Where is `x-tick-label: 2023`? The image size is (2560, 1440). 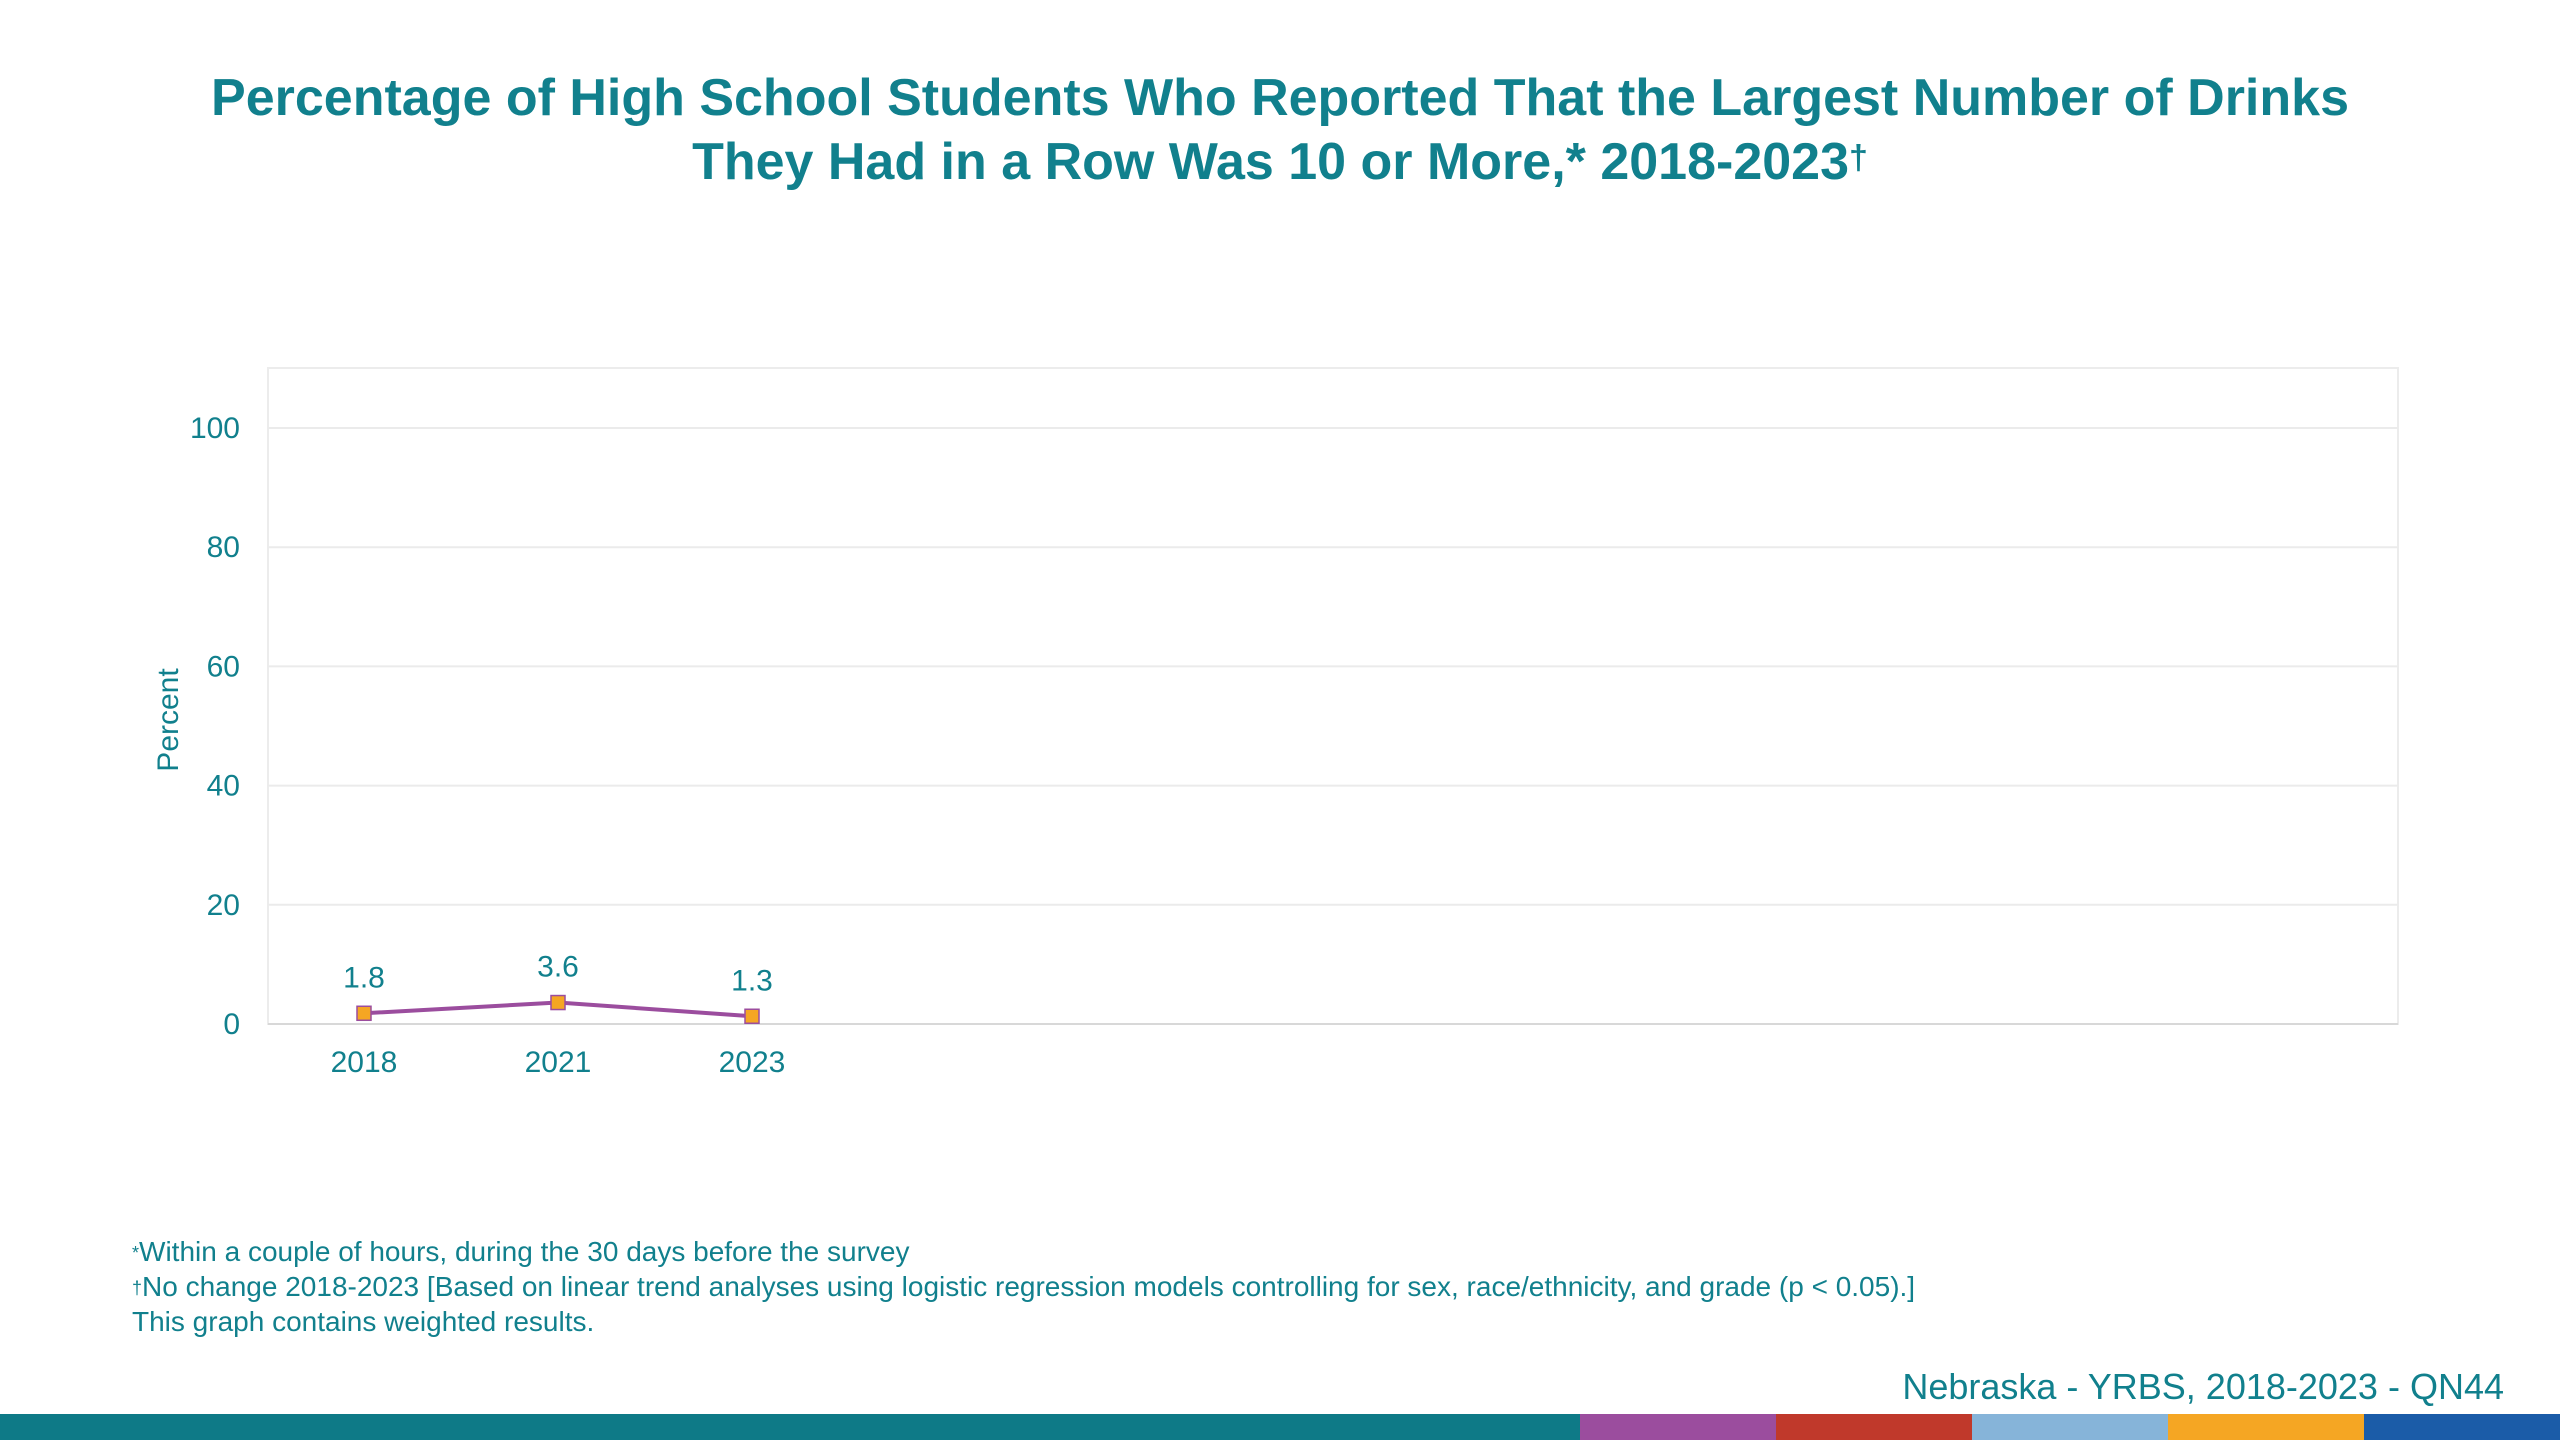 x-tick-label: 2023 is located at coordinates (752, 1062).